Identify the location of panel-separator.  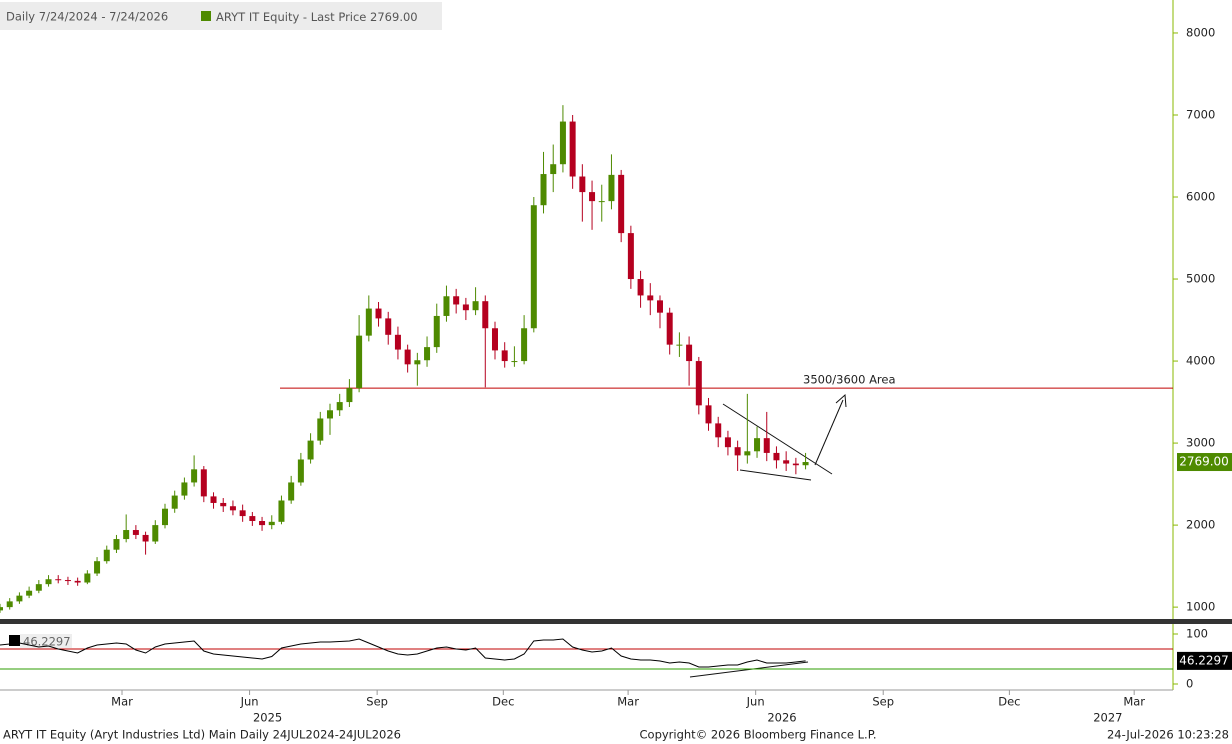
(616, 621).